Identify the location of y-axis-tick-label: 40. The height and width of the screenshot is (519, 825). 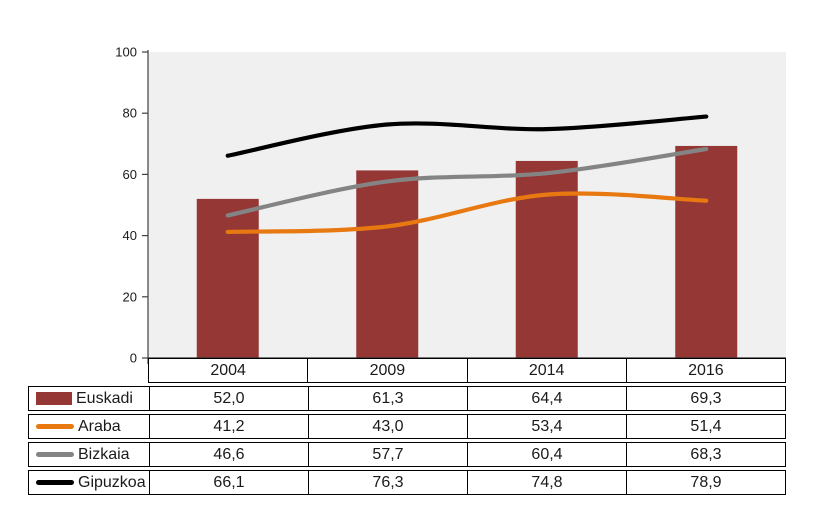
(130, 235).